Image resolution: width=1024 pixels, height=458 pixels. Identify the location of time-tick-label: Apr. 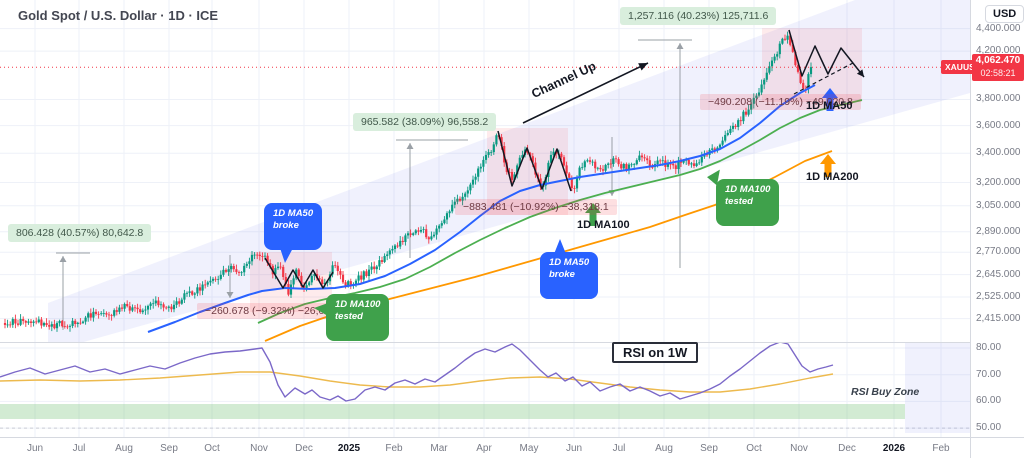
(484, 448).